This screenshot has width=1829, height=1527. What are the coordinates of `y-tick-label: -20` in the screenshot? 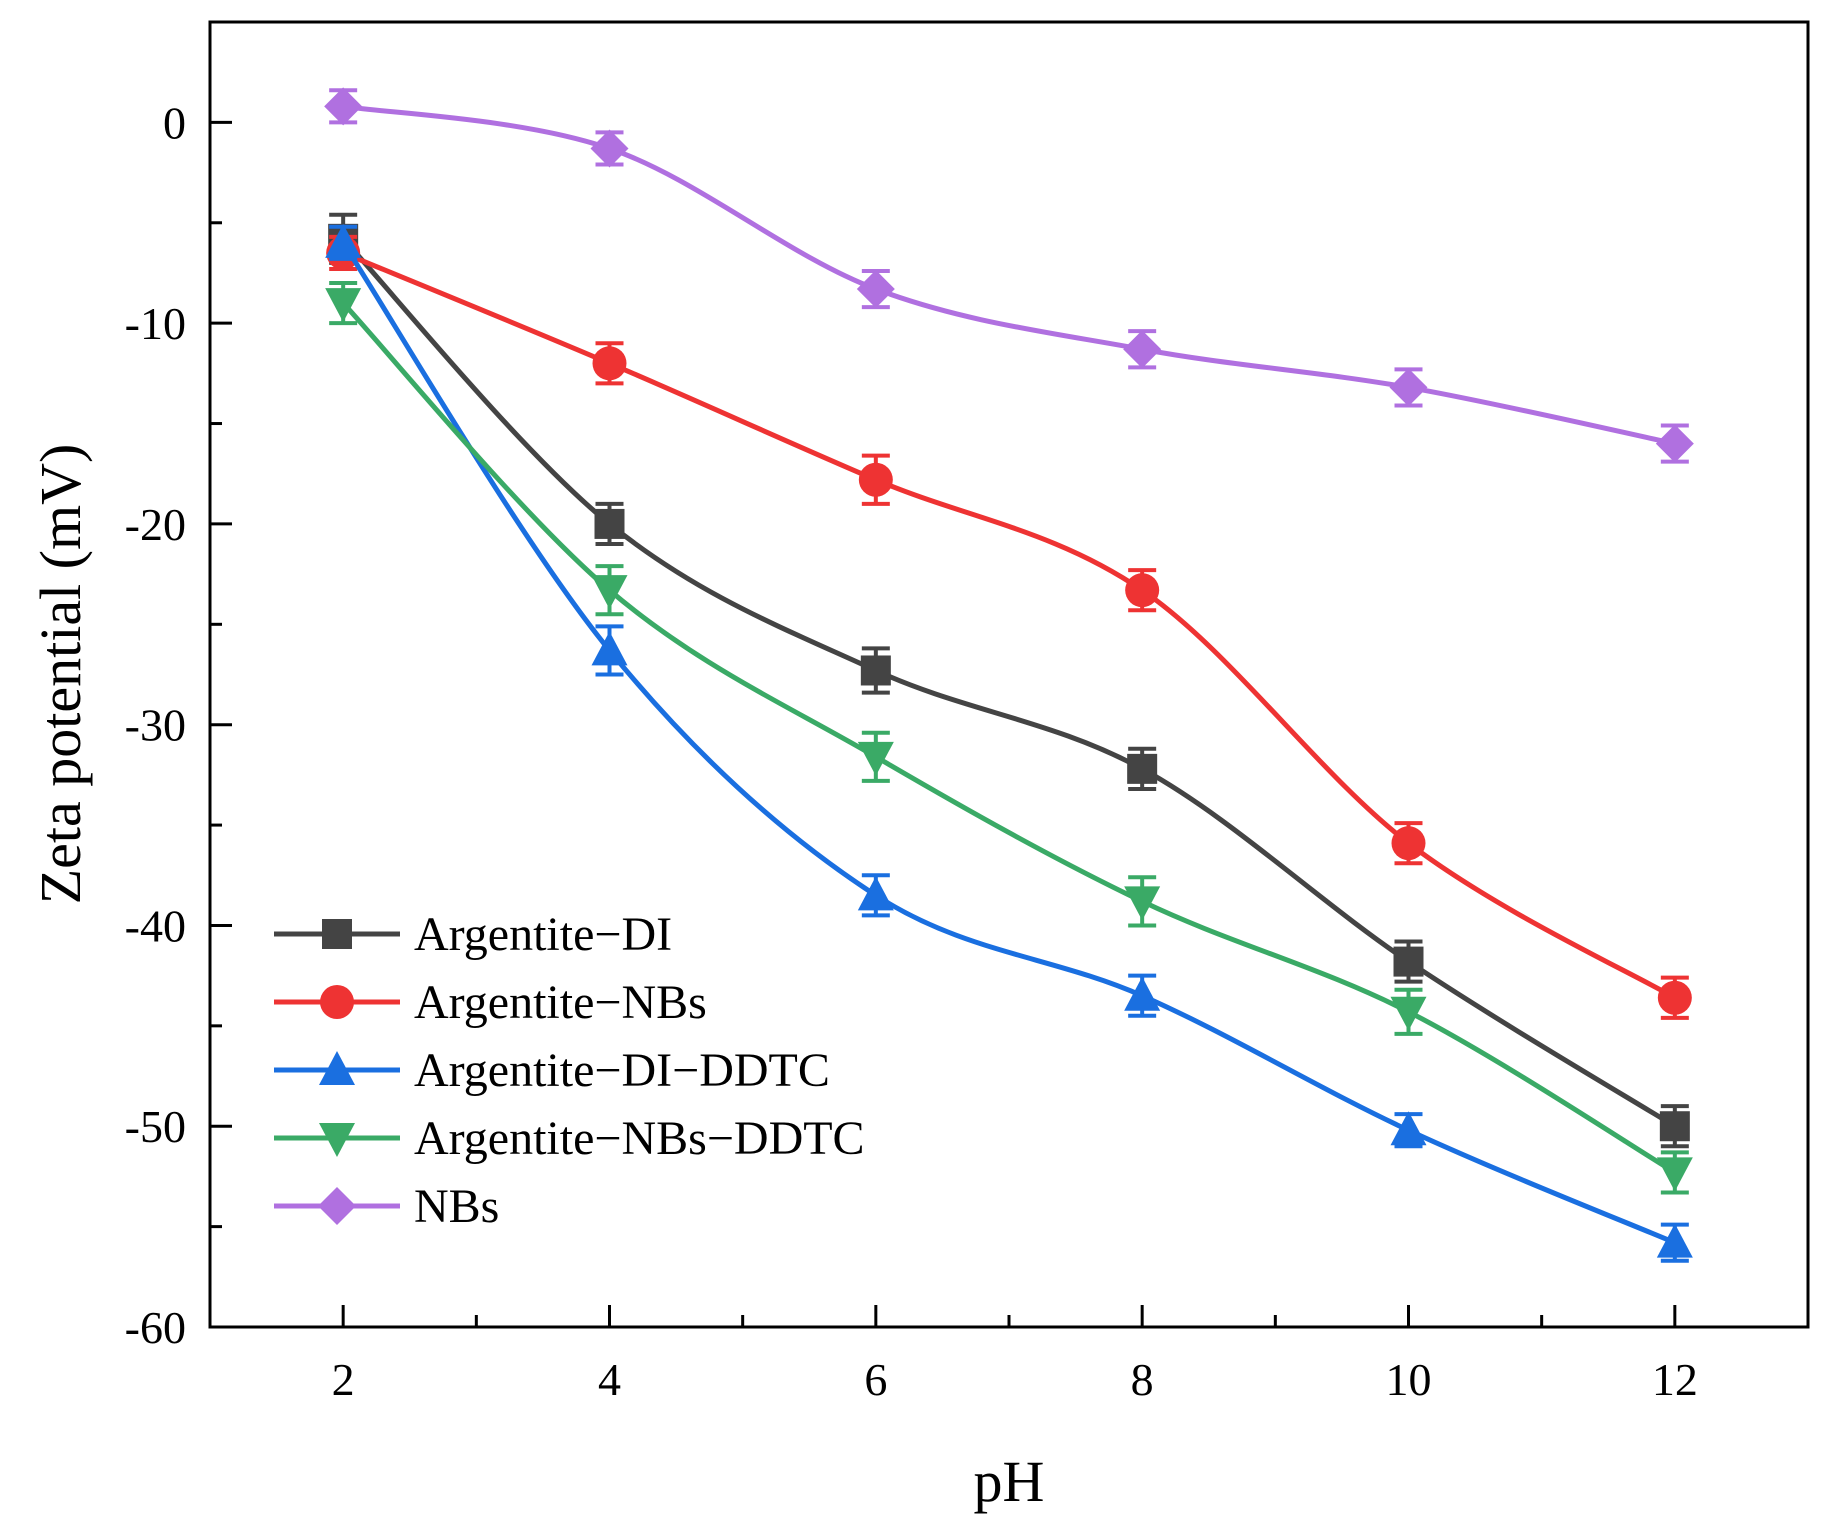 It's located at (155, 524).